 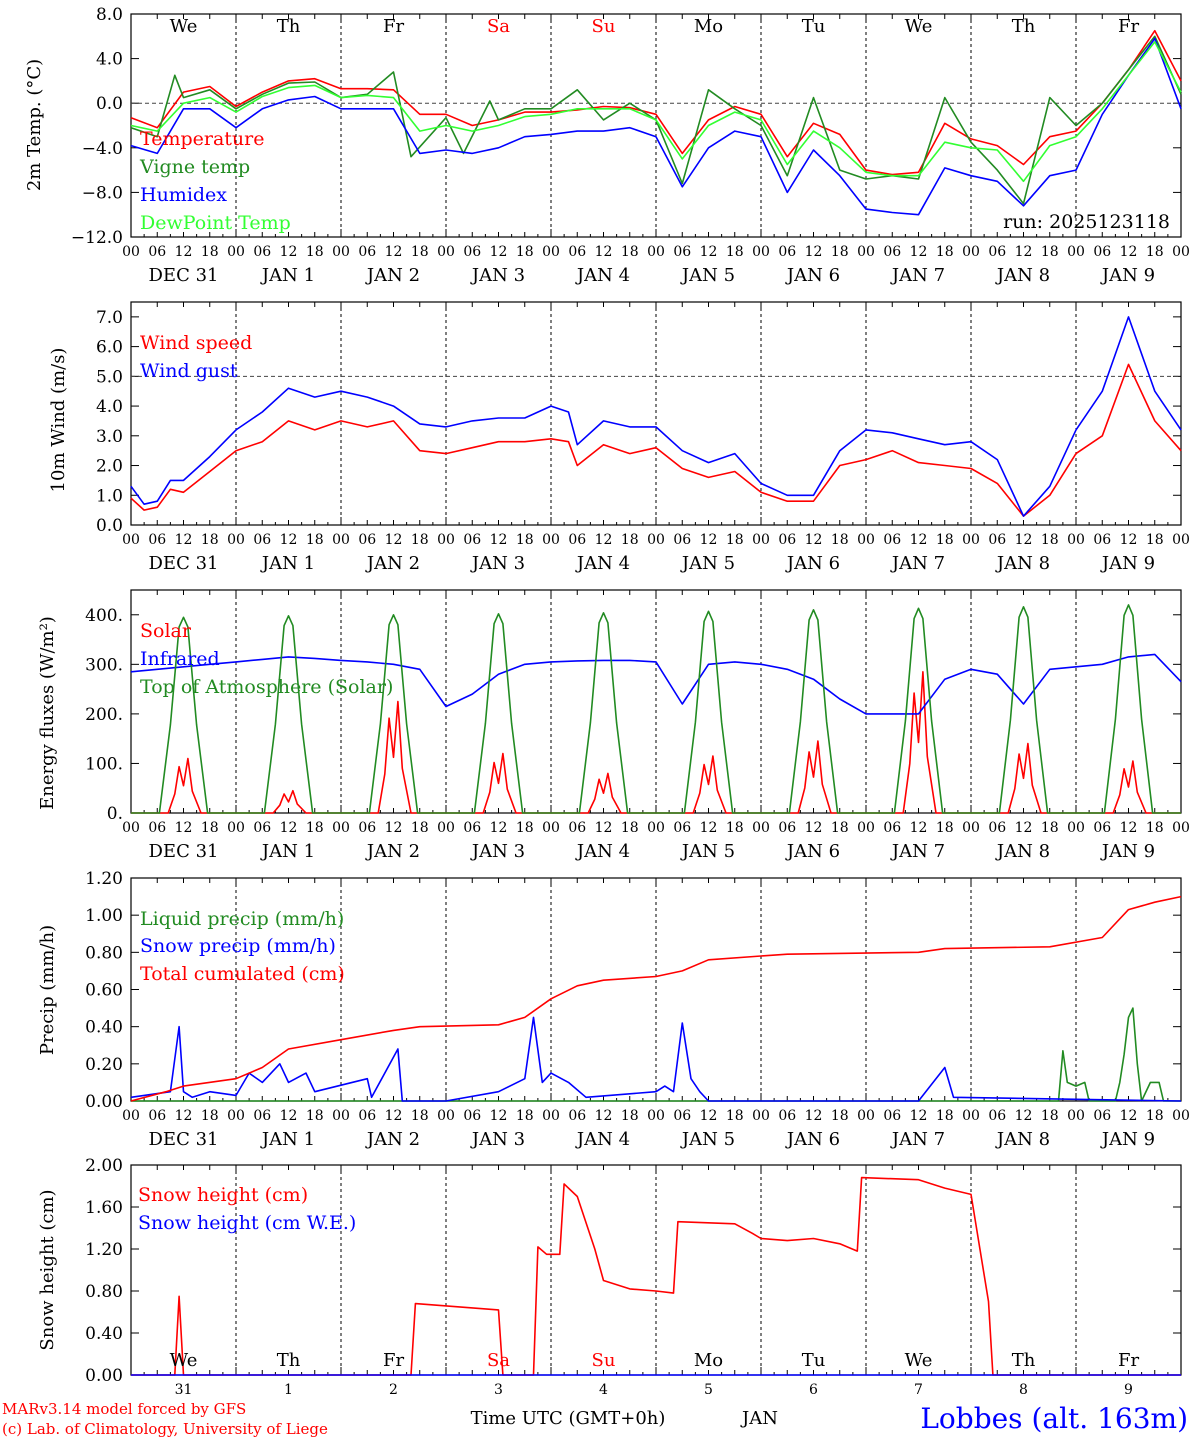 I want to click on wind-date-label: JAN 3, so click(x=497, y=563).